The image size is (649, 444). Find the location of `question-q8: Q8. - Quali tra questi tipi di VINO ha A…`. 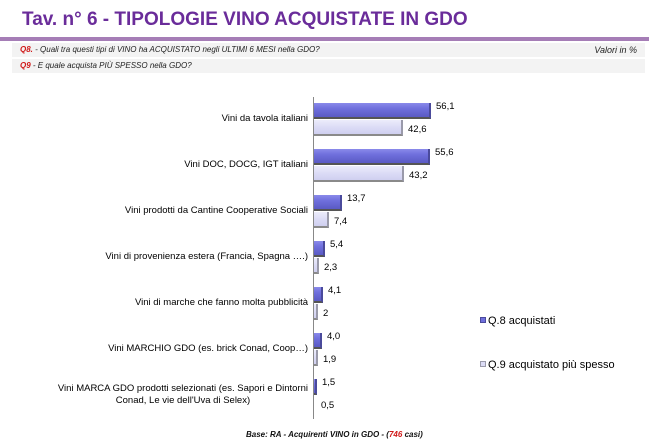

question-q8: Q8. - Quali tra questi tipi di VINO ha A… is located at coordinates (328, 50).